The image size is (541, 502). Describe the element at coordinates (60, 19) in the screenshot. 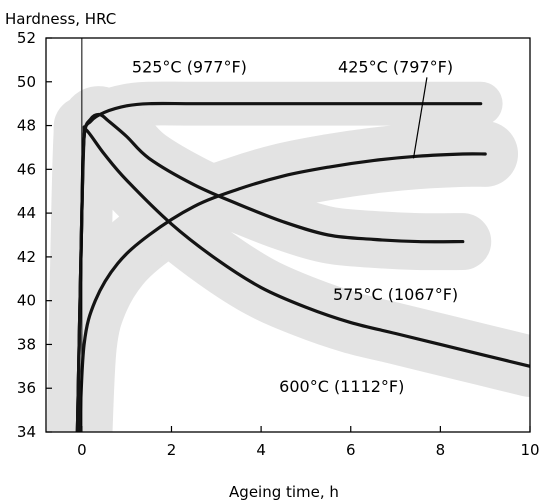

I see `y-axis-title: Hardness, HRC` at that location.